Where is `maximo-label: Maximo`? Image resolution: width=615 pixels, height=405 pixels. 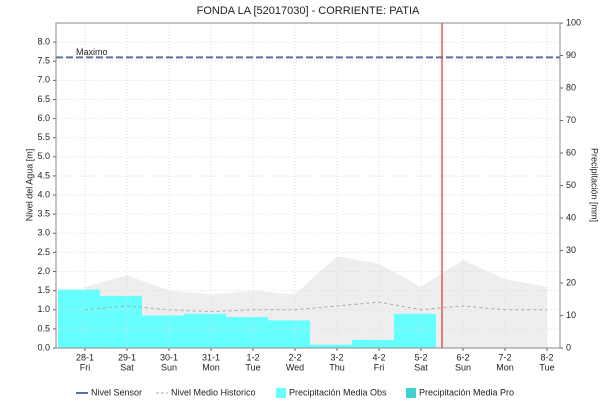
maximo-label: Maximo is located at coordinates (92, 52).